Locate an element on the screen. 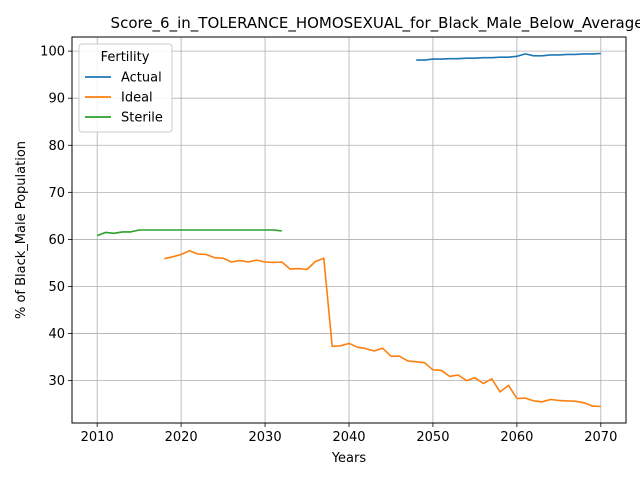 The height and width of the screenshot is (480, 640). legend-title: Fertility is located at coordinates (125, 57).